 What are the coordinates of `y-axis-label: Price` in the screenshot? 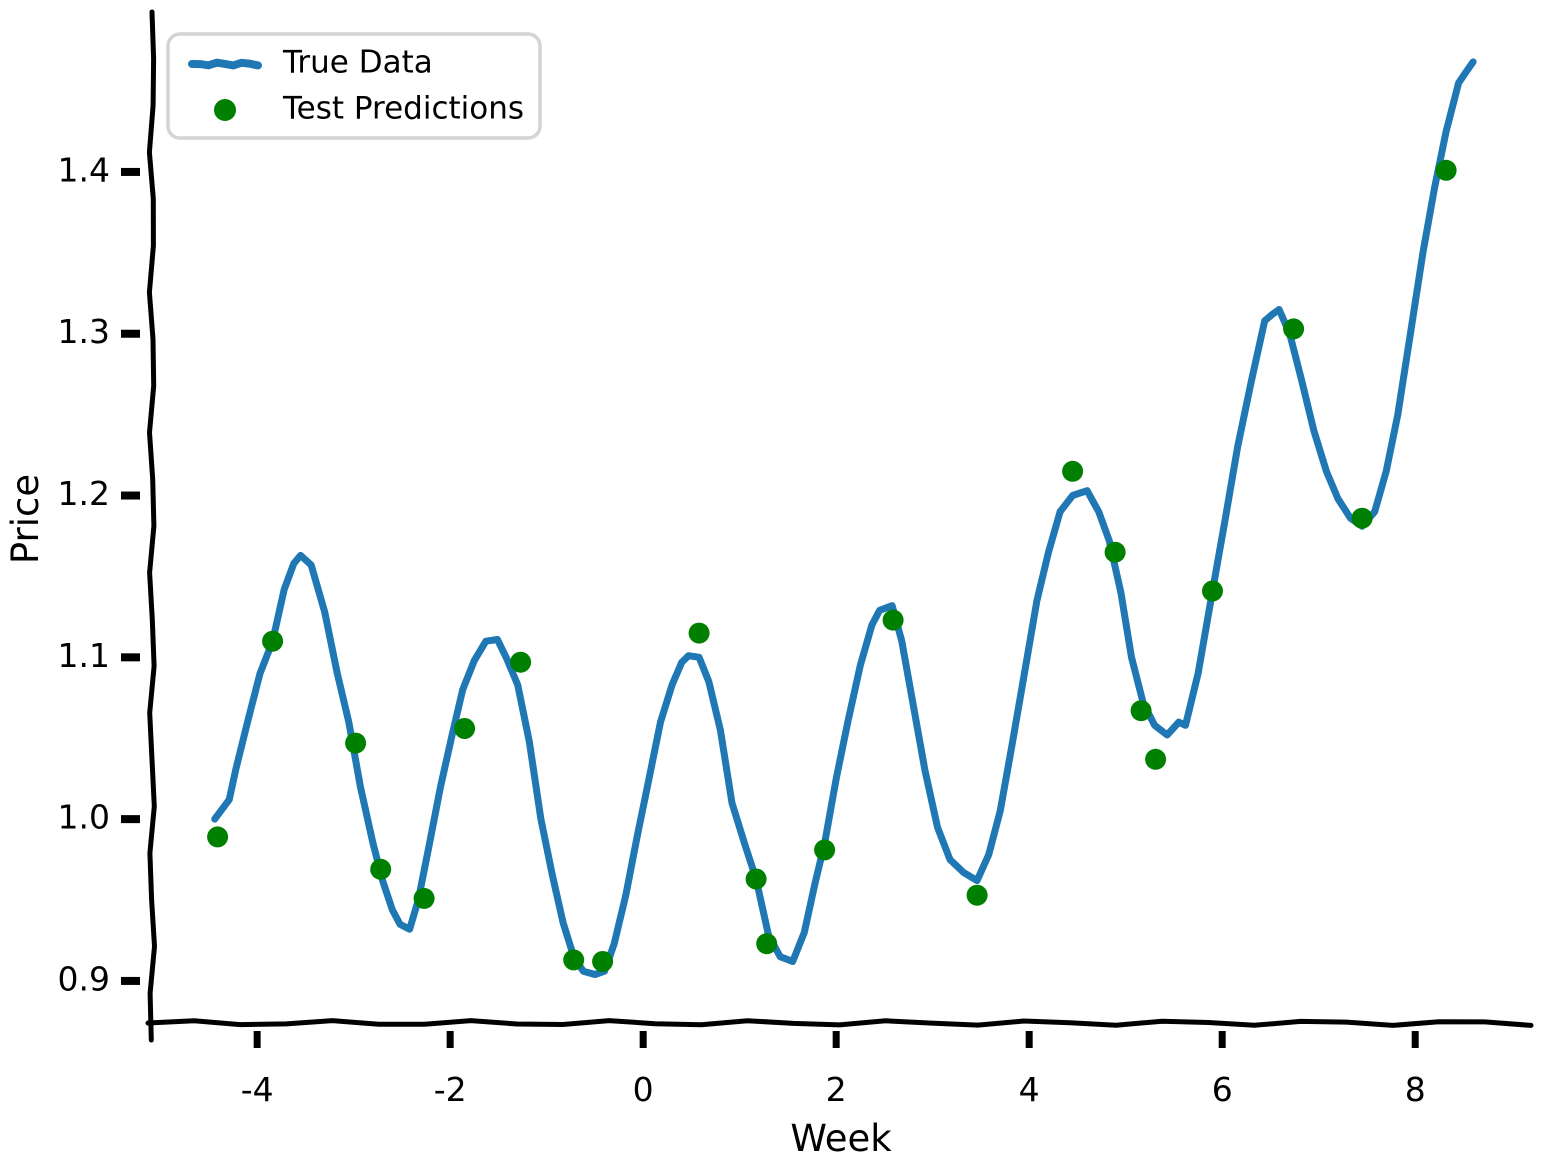 It's located at (25, 519).